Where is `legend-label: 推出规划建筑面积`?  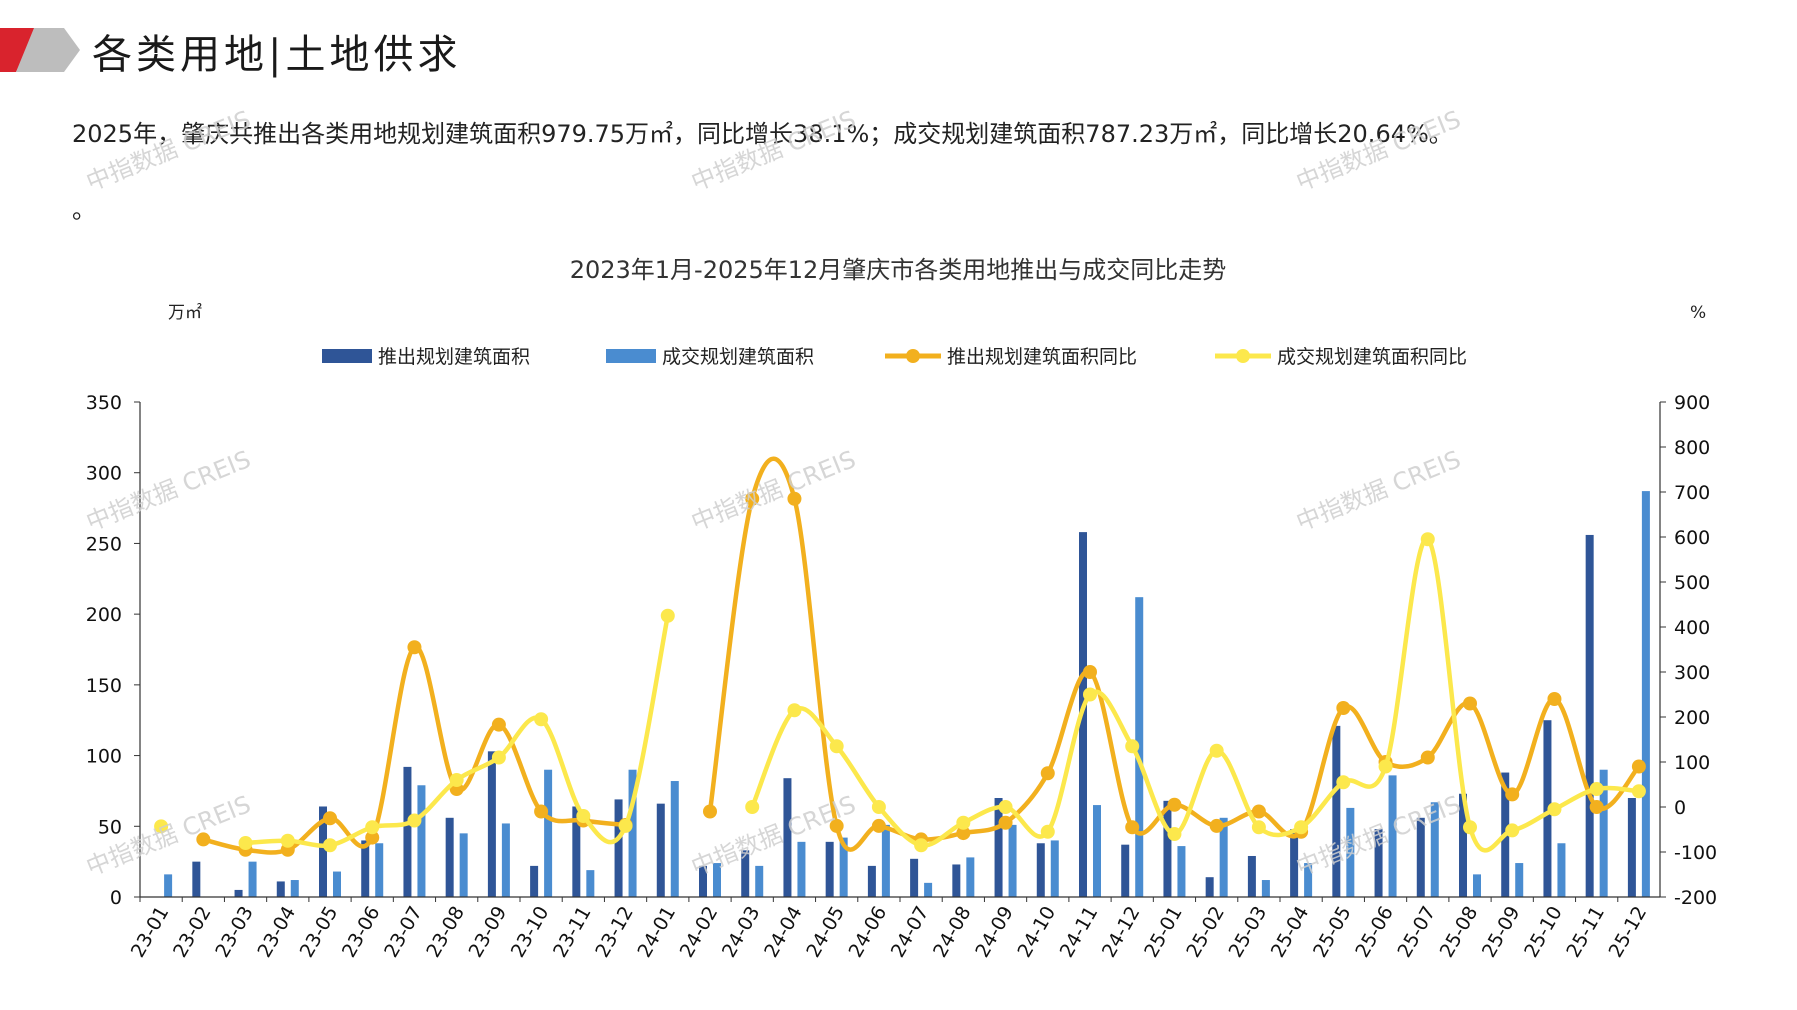 legend-label: 推出规划建筑面积 is located at coordinates (454, 357).